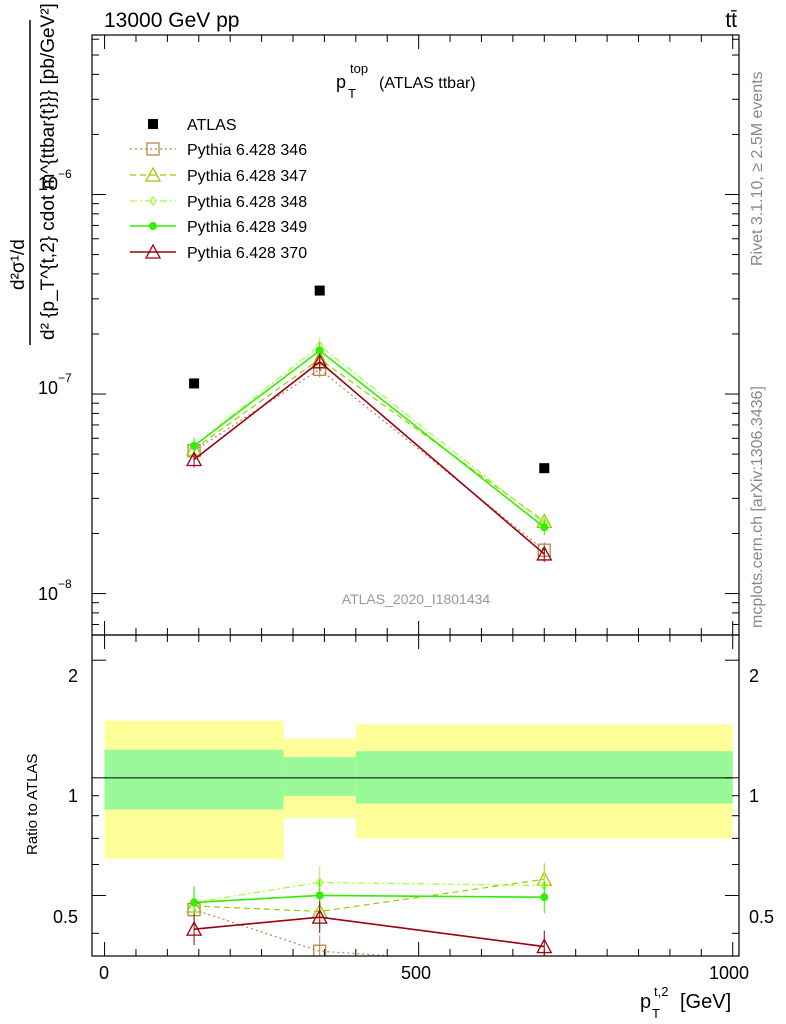 This screenshot has width=786, height=1024. Describe the element at coordinates (416, 599) in the screenshot. I see `analysis-id: ATLAS_2020_I1801434` at that location.